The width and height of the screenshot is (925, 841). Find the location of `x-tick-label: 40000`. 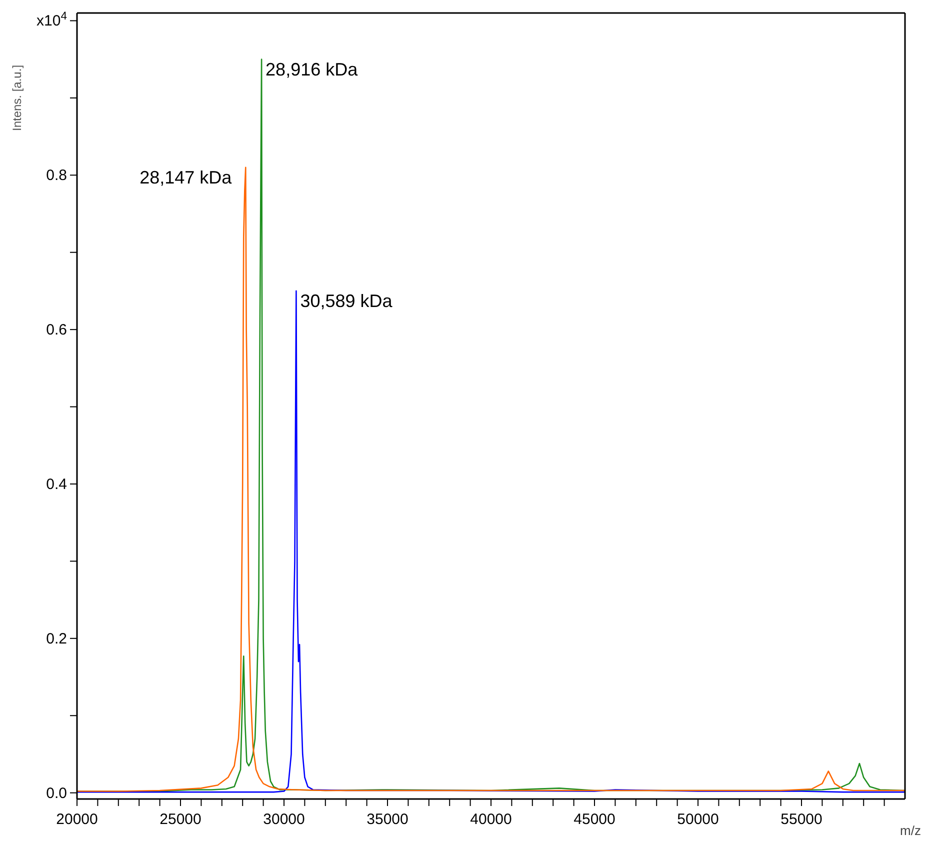

x-tick-label: 40000 is located at coordinates (491, 819).